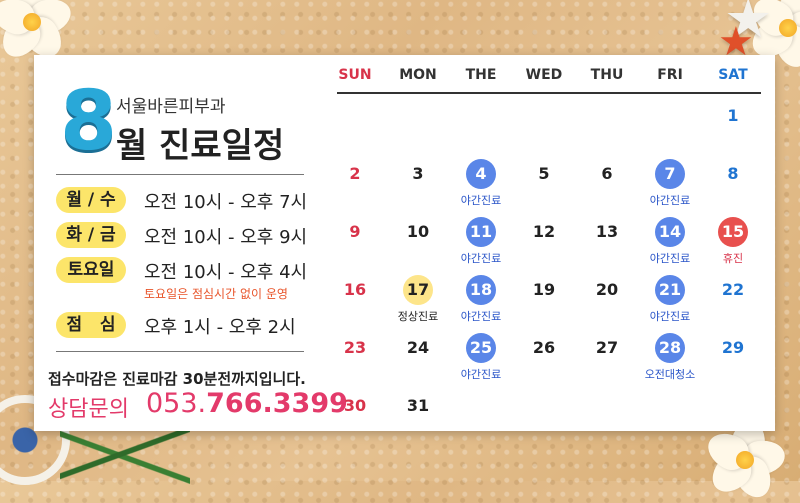 The width and height of the screenshot is (800, 503). What do you see at coordinates (544, 75) in the screenshot?
I see `weekday-wed: WED` at bounding box center [544, 75].